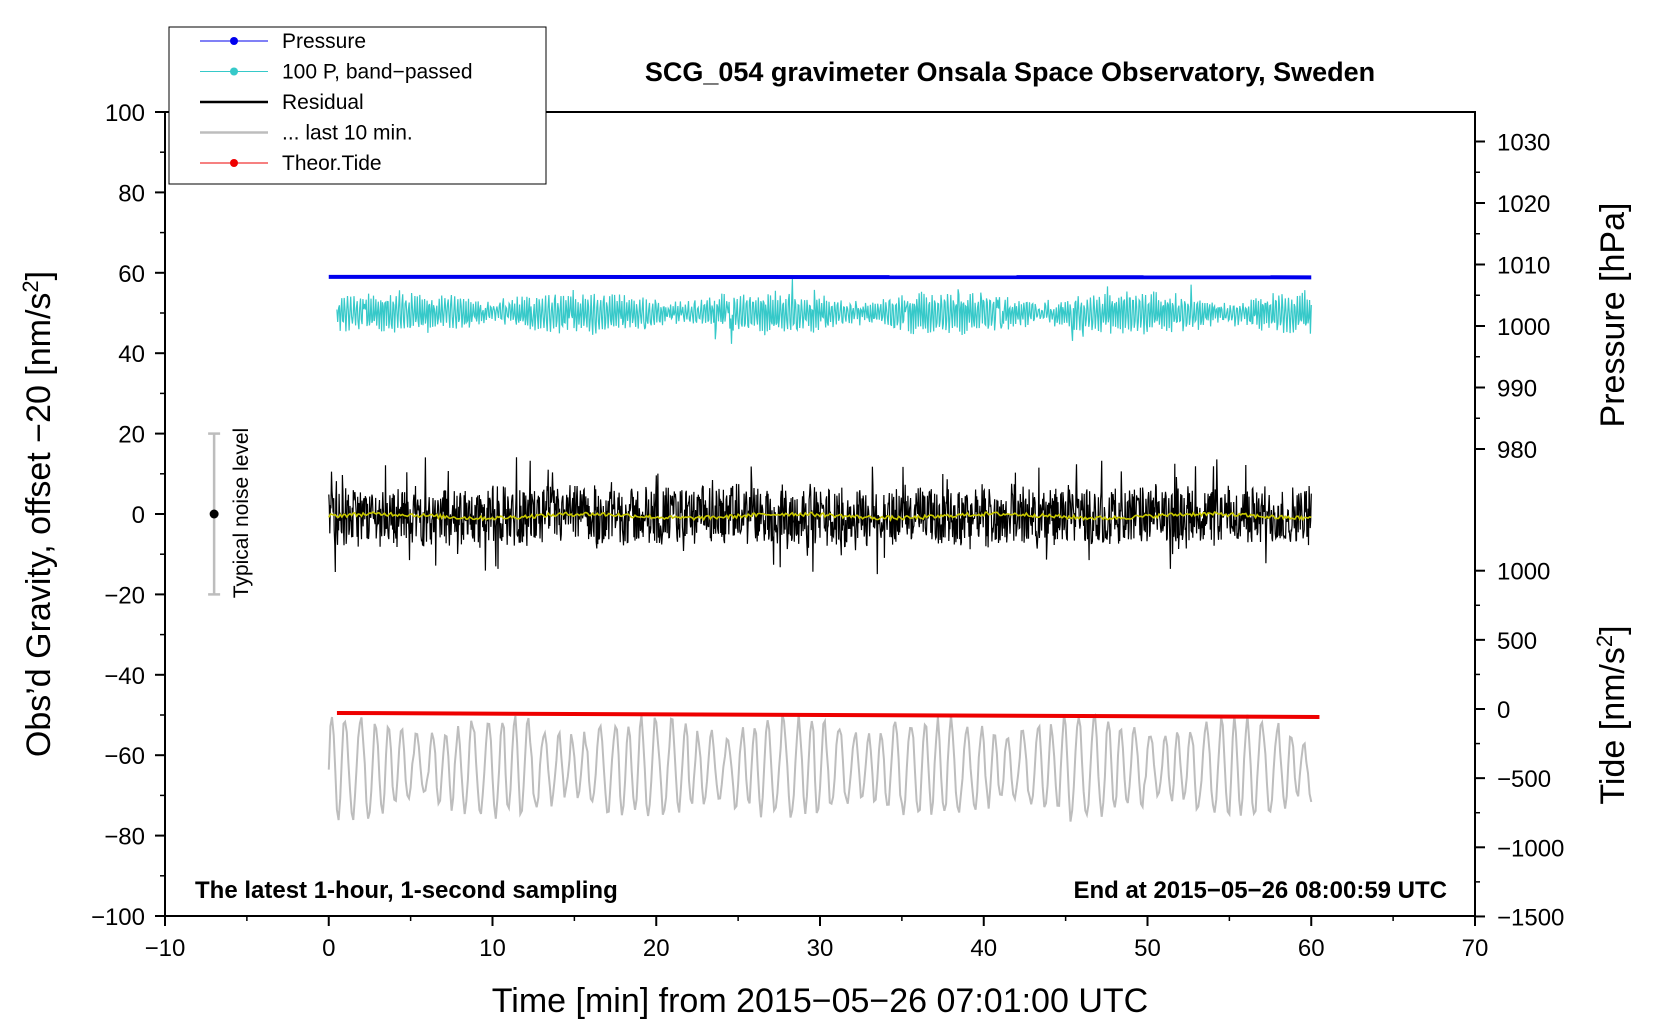 This screenshot has height=1020, width=1660. I want to click on pressure-tick-label: 1000, so click(1523, 327).